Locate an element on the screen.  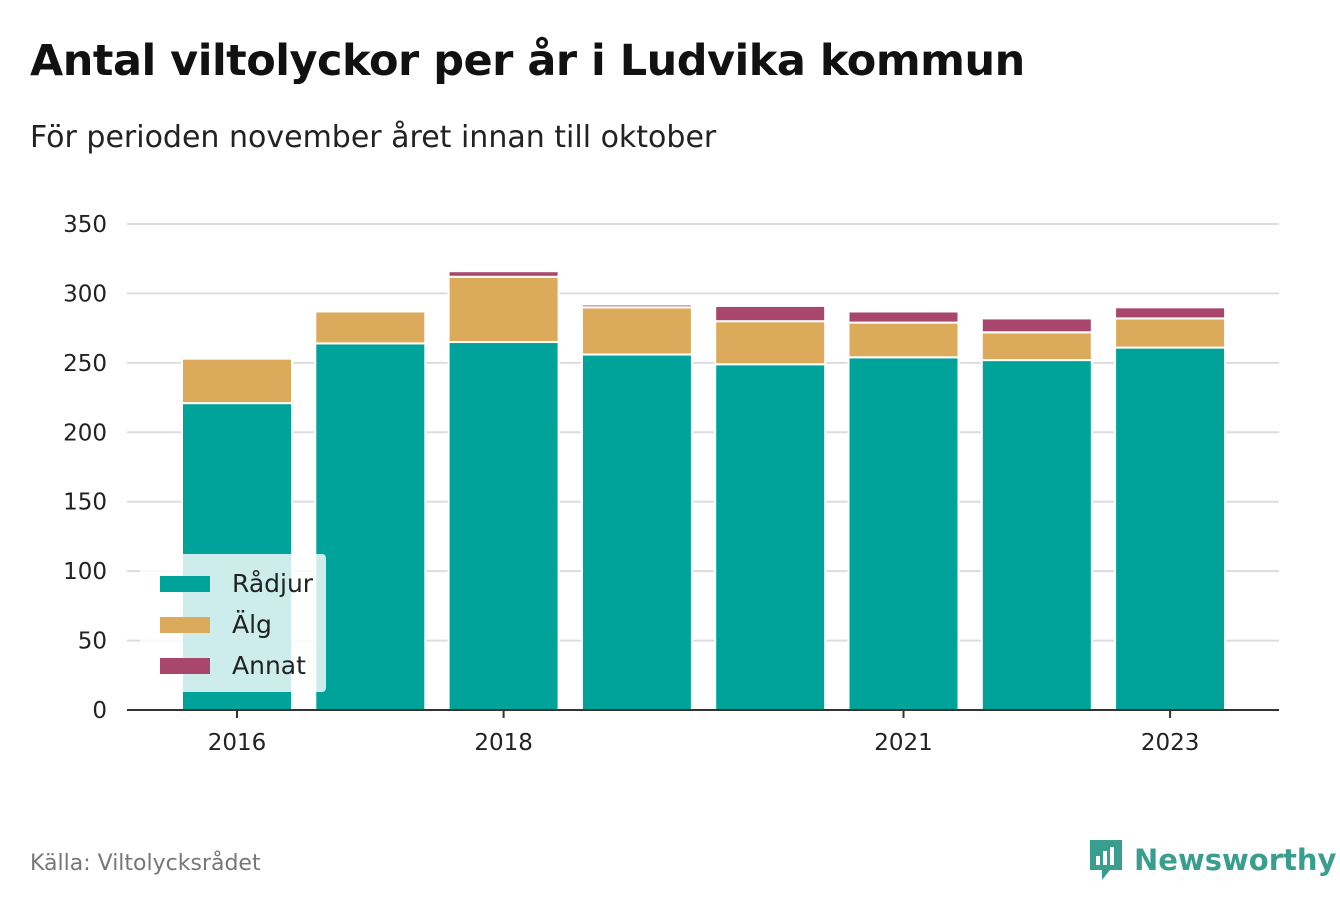
y-tick-label: 350 is located at coordinates (85, 225).